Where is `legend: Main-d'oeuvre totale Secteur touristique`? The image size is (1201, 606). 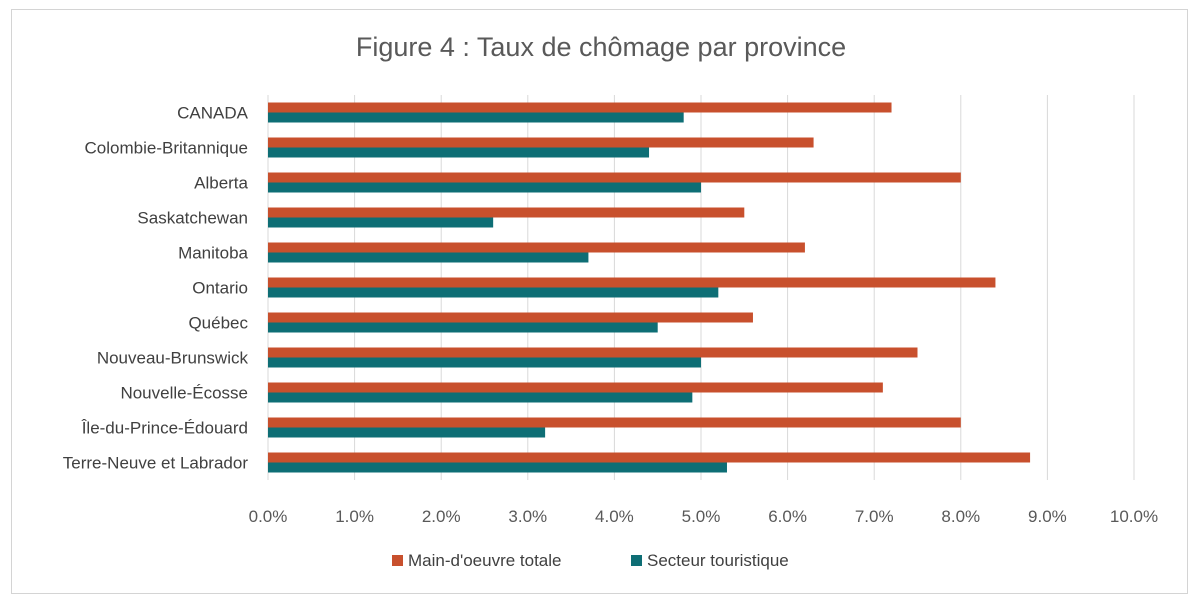 legend: Main-d'oeuvre totale Secteur touristique is located at coordinates (590, 560).